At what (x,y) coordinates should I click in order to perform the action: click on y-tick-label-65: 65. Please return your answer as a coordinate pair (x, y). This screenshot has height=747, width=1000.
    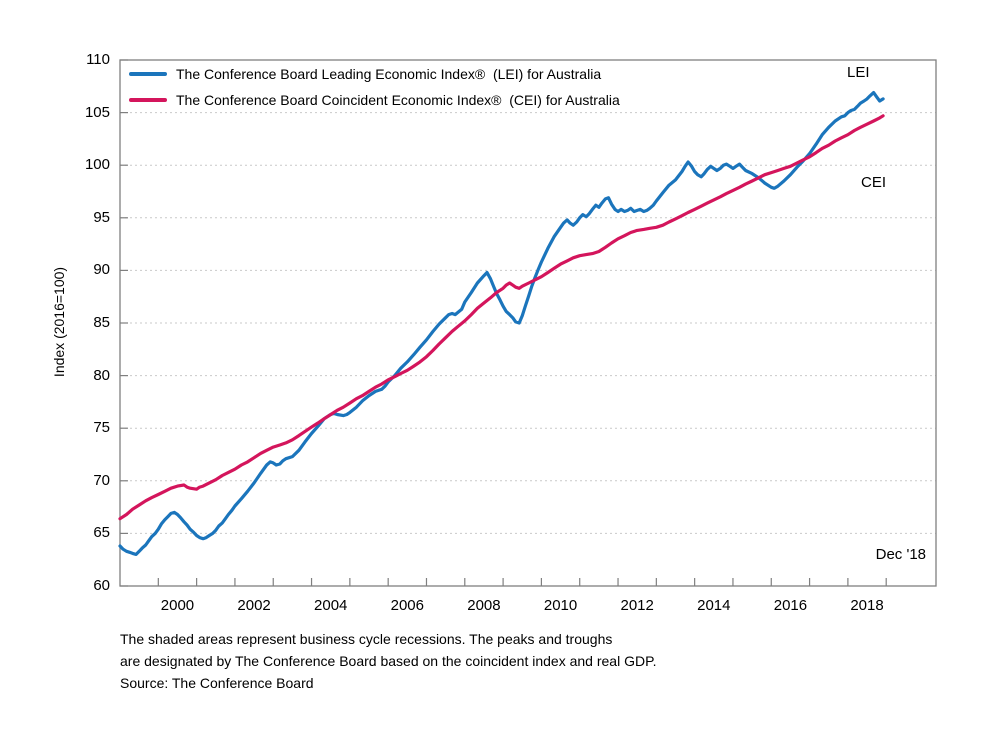
    Looking at the image, I should click on (101, 533).